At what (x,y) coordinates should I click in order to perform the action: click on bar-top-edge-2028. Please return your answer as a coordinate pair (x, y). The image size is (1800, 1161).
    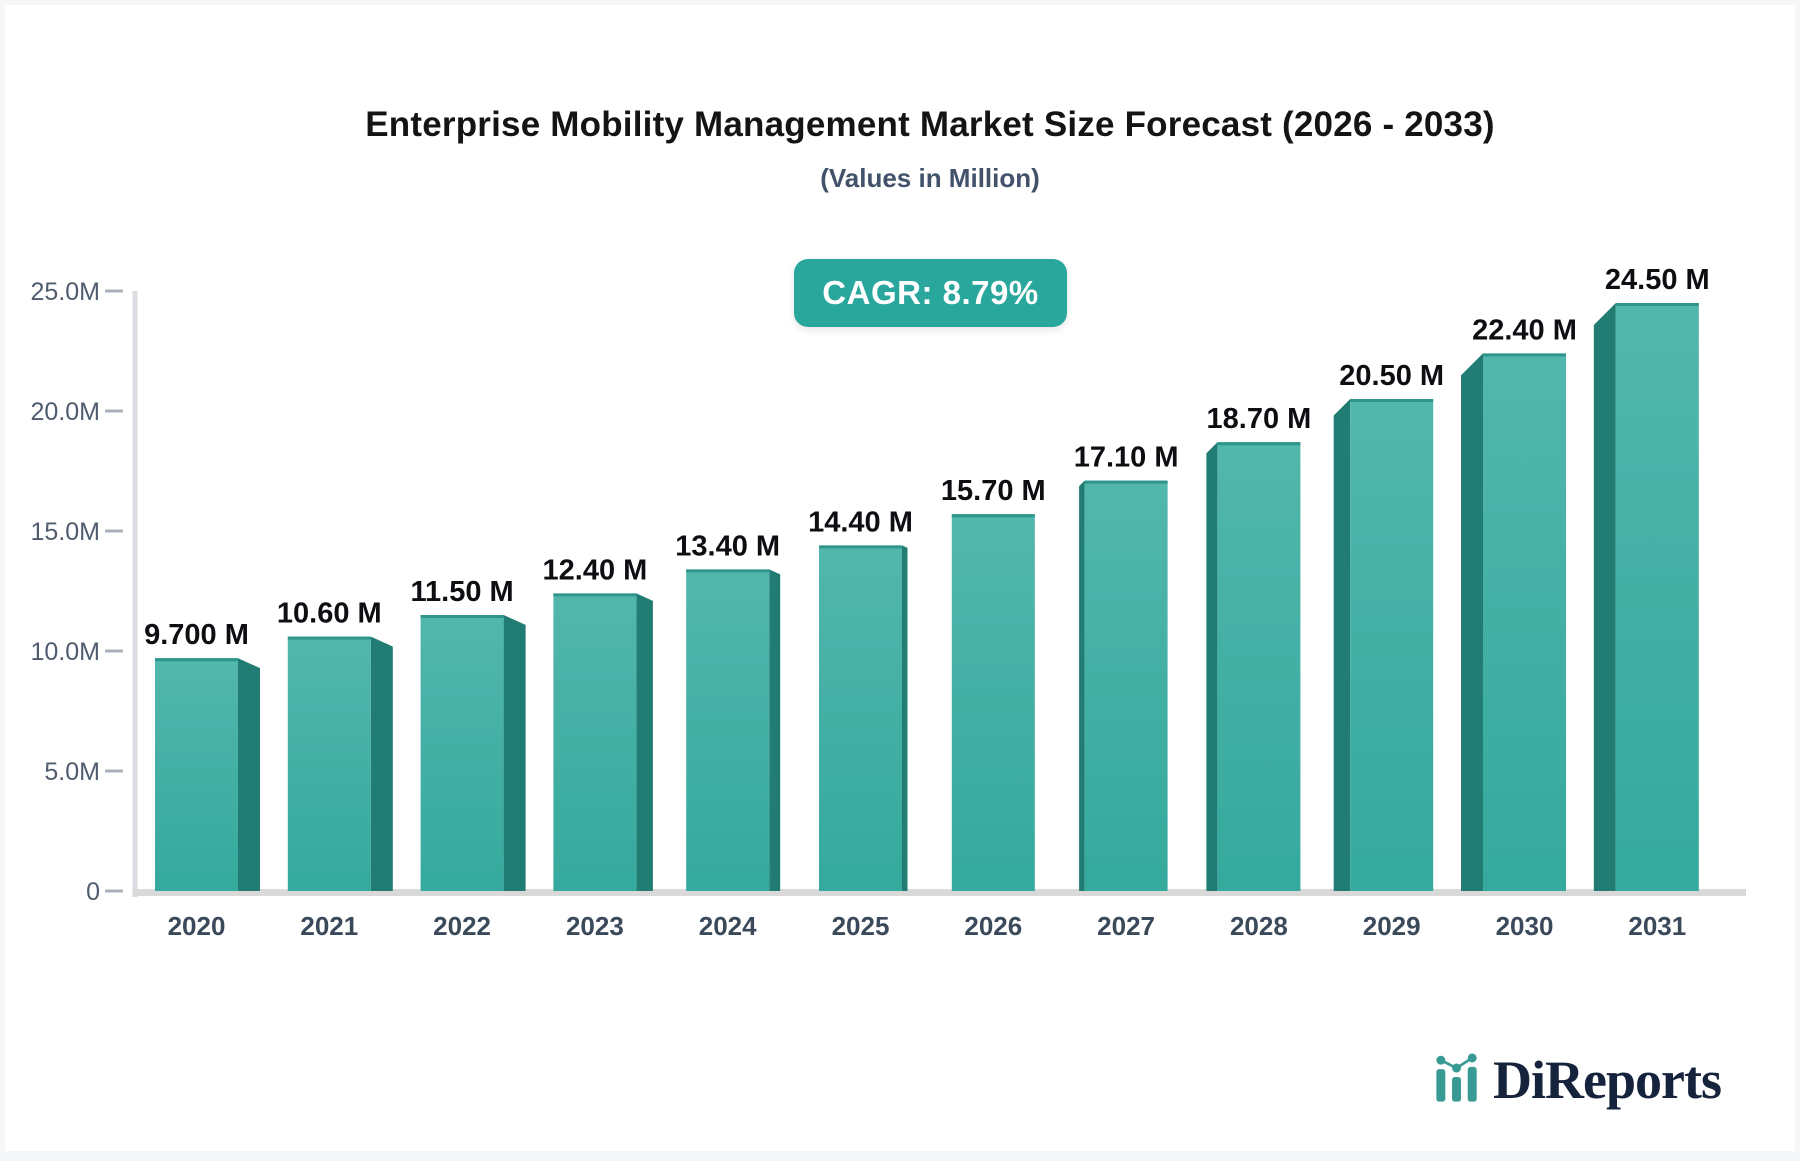
    Looking at the image, I should click on (1258, 443).